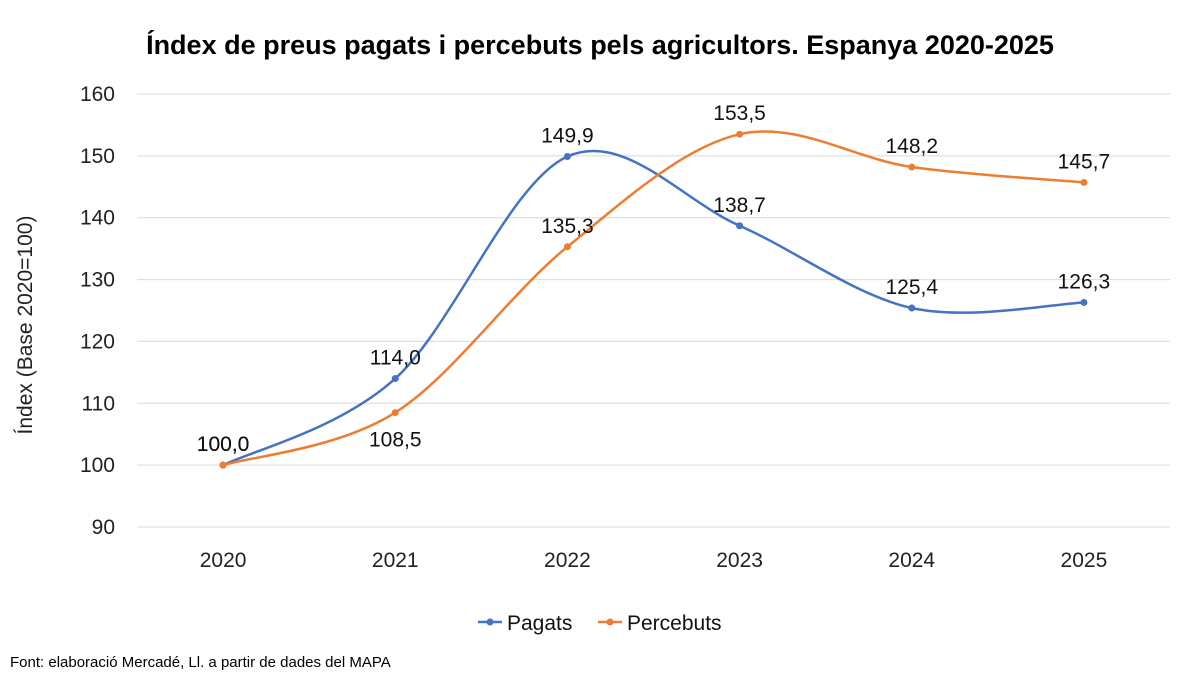 This screenshot has width=1200, height=680. What do you see at coordinates (97, 341) in the screenshot?
I see `y-tick-label: 120` at bounding box center [97, 341].